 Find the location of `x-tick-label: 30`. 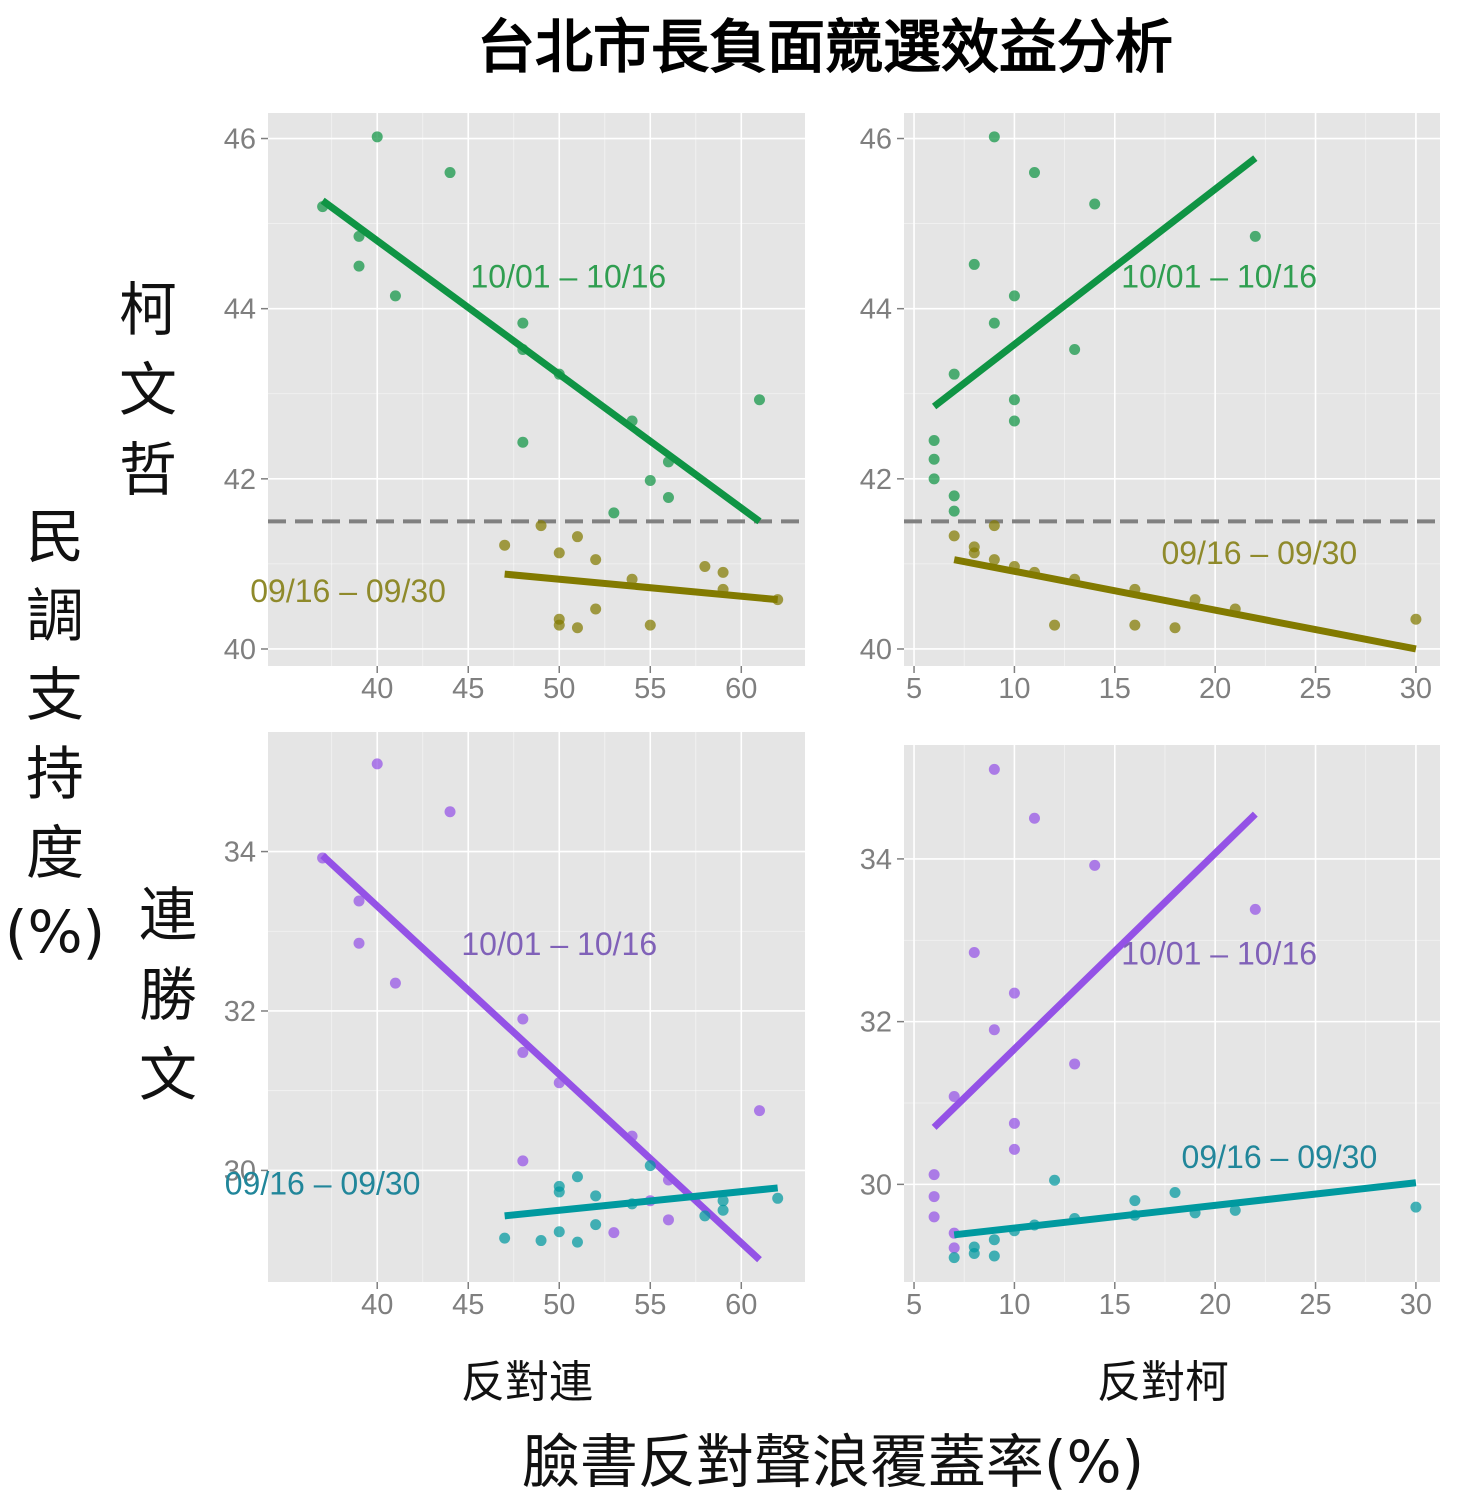

x-tick-label: 30 is located at coordinates (1416, 689).